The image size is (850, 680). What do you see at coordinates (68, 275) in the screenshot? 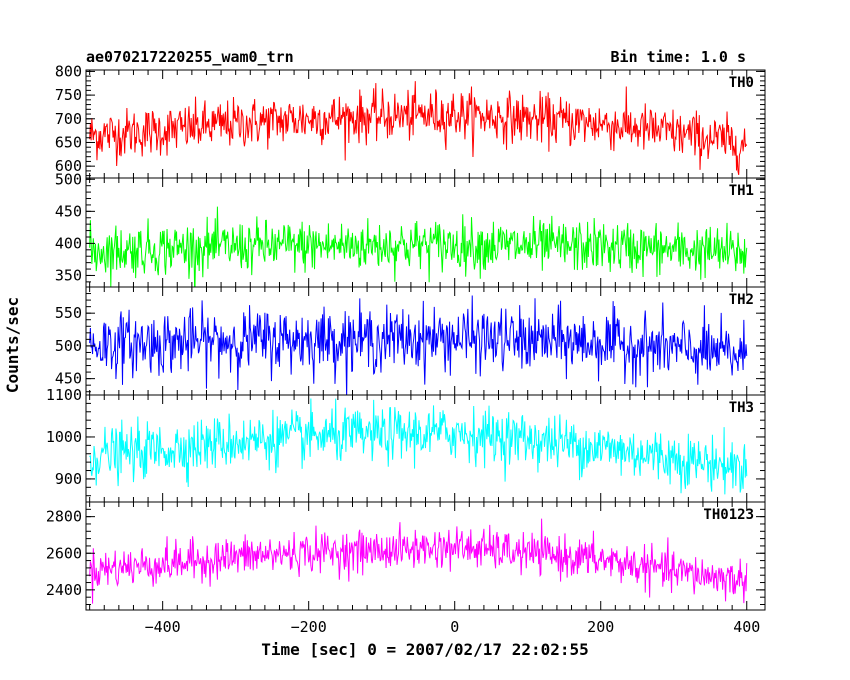
I see `y-tick-label: 350` at bounding box center [68, 275].